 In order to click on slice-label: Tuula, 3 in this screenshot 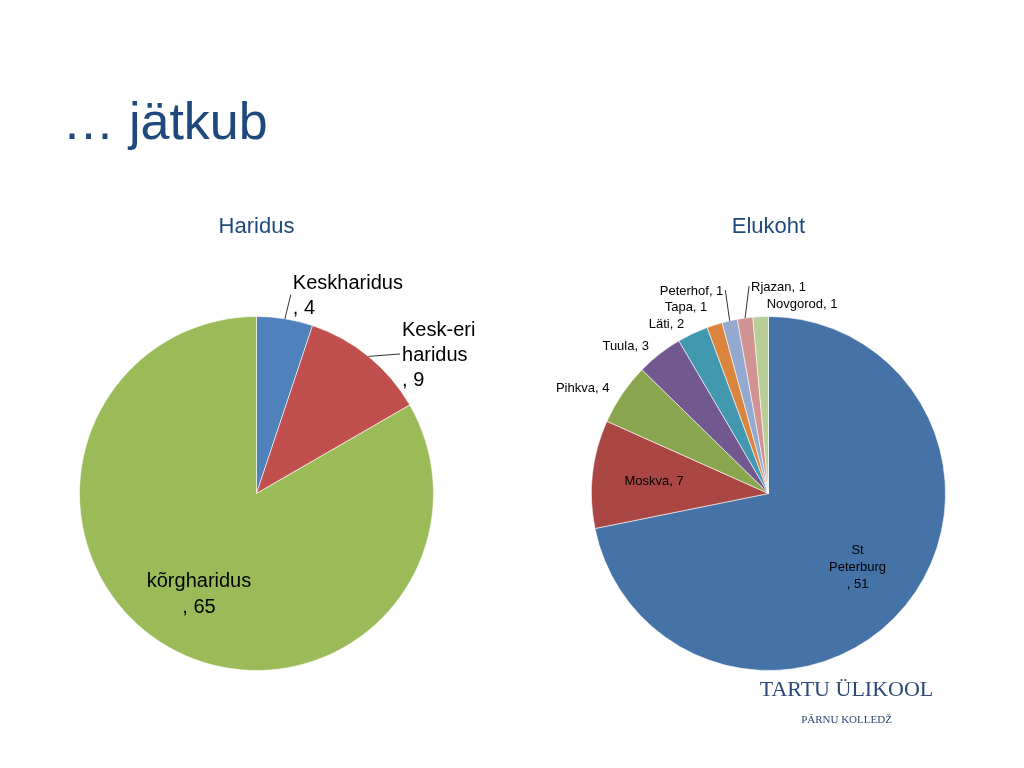, I will do `click(625, 346)`.